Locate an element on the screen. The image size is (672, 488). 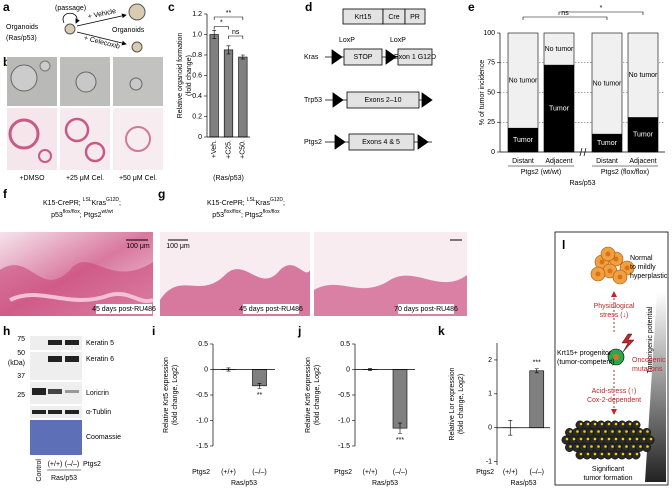
y-axis-label: (fold change) is located at coordinates (189, 75).